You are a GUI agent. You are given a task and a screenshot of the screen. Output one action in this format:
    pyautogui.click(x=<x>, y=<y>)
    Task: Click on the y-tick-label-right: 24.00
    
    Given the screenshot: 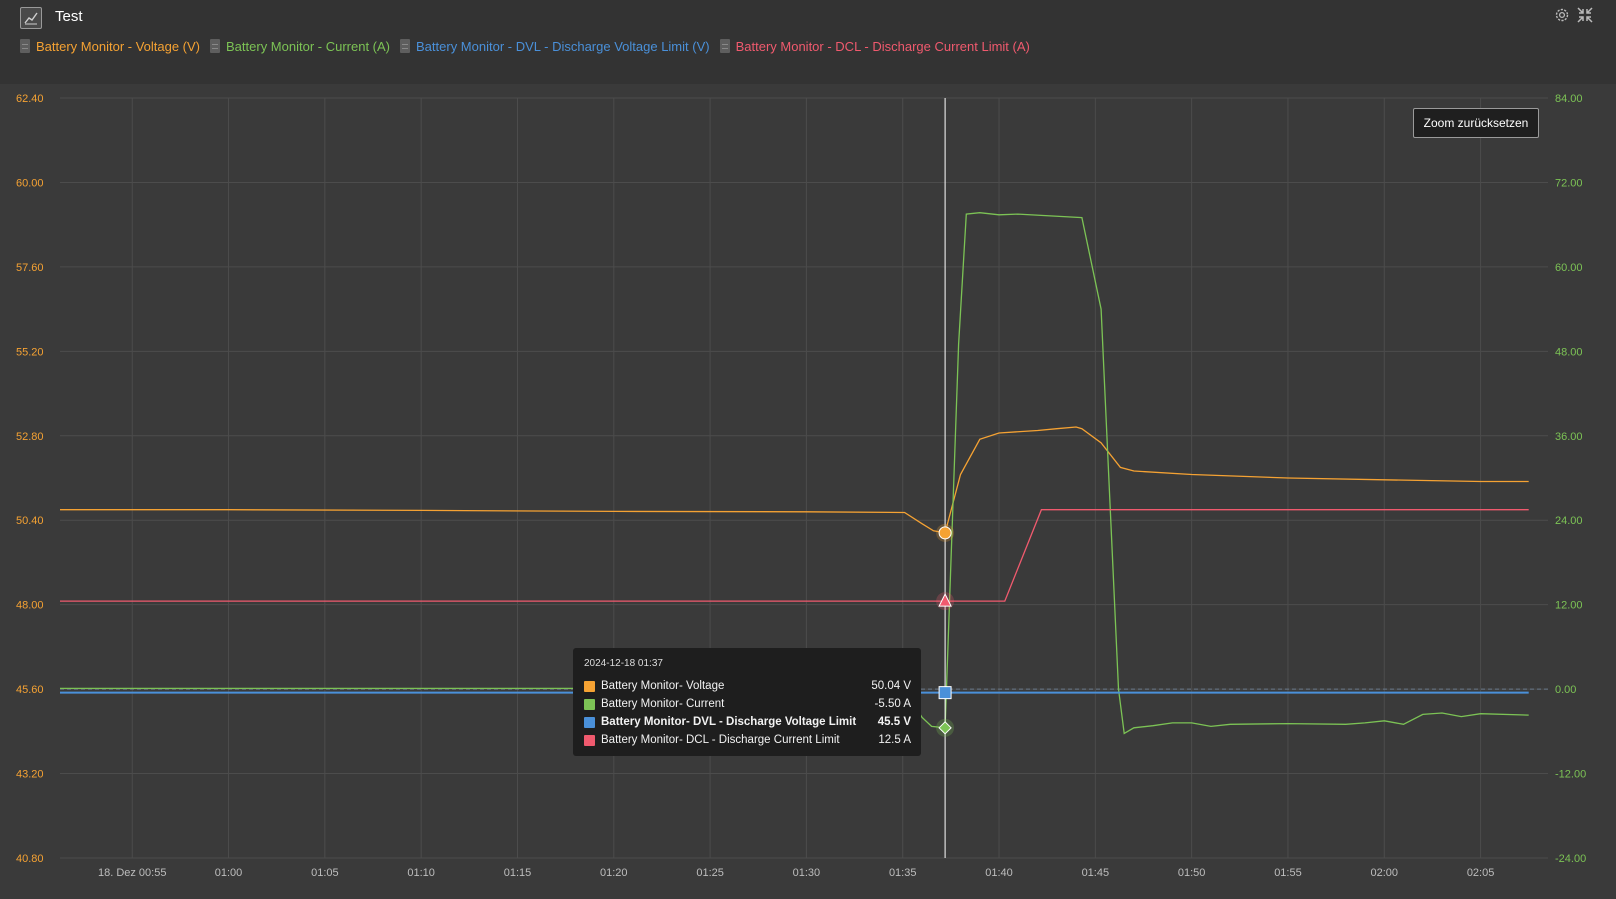 What is the action you would take?
    pyautogui.click(x=1569, y=521)
    